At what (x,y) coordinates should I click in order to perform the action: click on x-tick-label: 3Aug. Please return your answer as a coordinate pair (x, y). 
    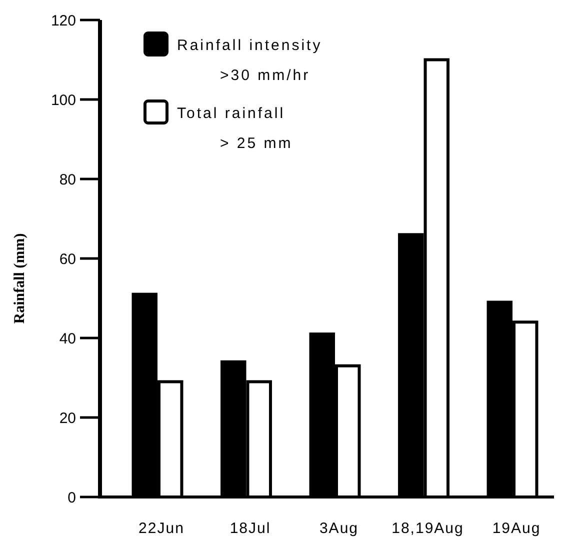
    Looking at the image, I should click on (339, 528).